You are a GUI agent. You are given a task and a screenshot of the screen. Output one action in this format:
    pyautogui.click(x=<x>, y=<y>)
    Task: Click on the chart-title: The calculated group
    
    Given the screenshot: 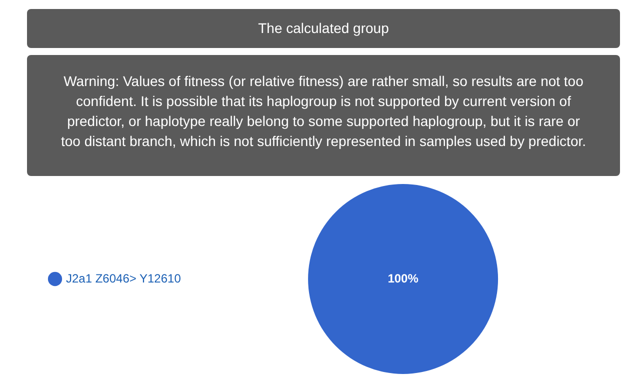 What is the action you would take?
    pyautogui.click(x=323, y=28)
    